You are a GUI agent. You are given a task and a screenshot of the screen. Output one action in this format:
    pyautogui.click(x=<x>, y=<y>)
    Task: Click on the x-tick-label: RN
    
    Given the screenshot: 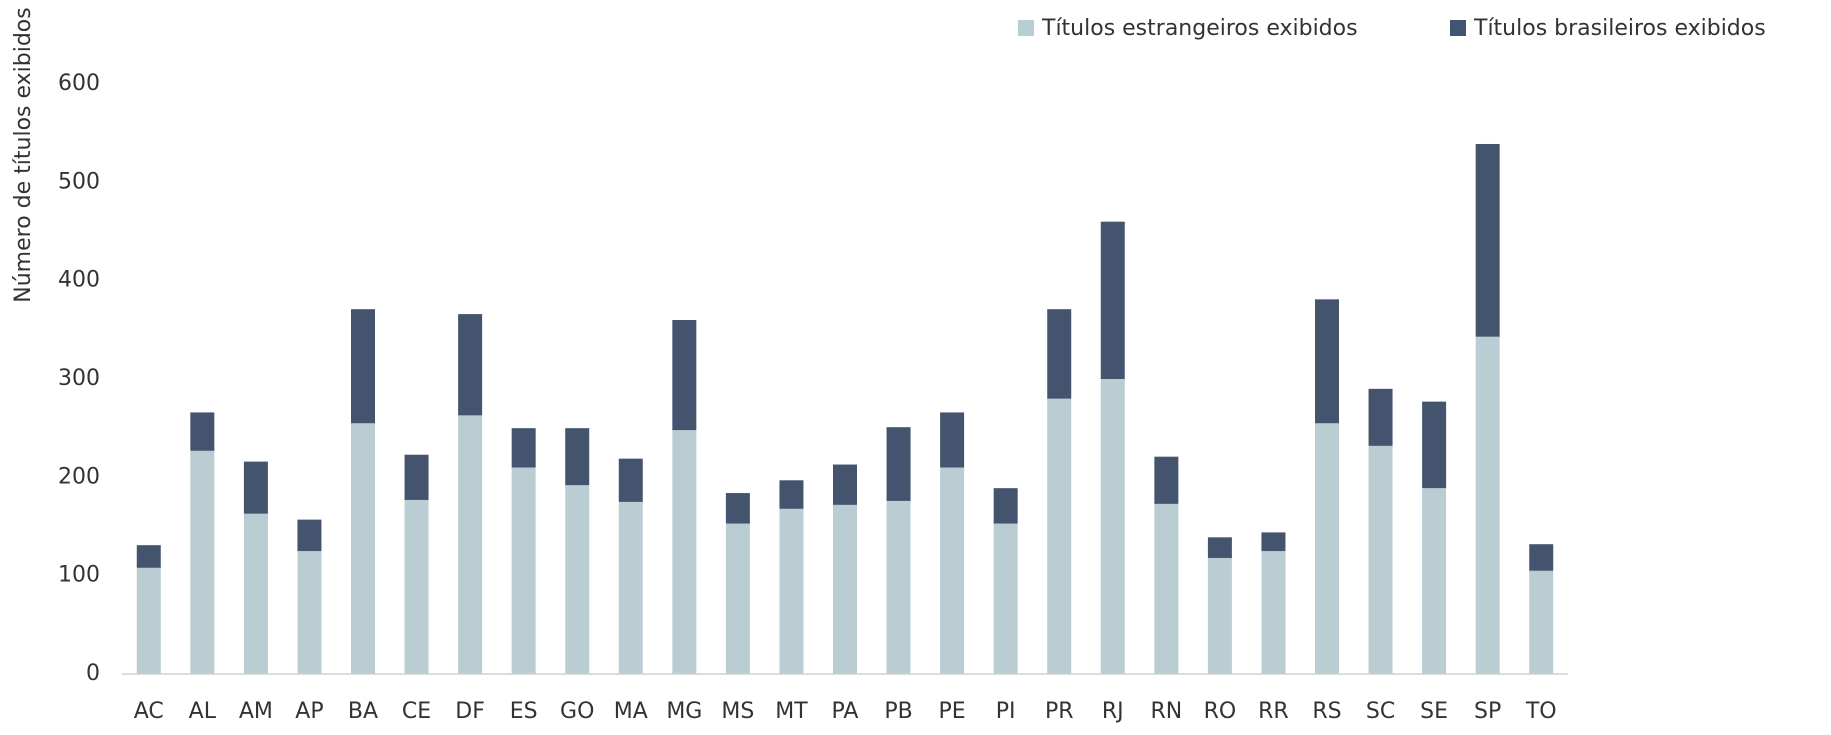 What is the action you would take?
    pyautogui.click(x=1166, y=711)
    